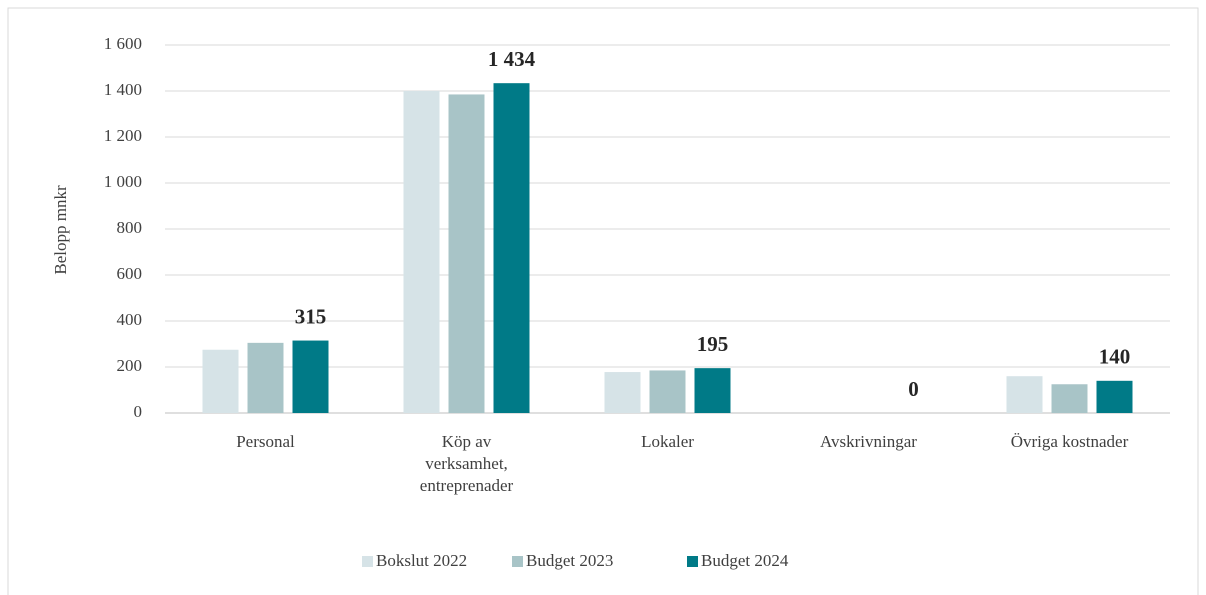 This screenshot has width=1206, height=595. Describe the element at coordinates (123, 89) in the screenshot. I see `y-tick-label: 1 400` at that location.